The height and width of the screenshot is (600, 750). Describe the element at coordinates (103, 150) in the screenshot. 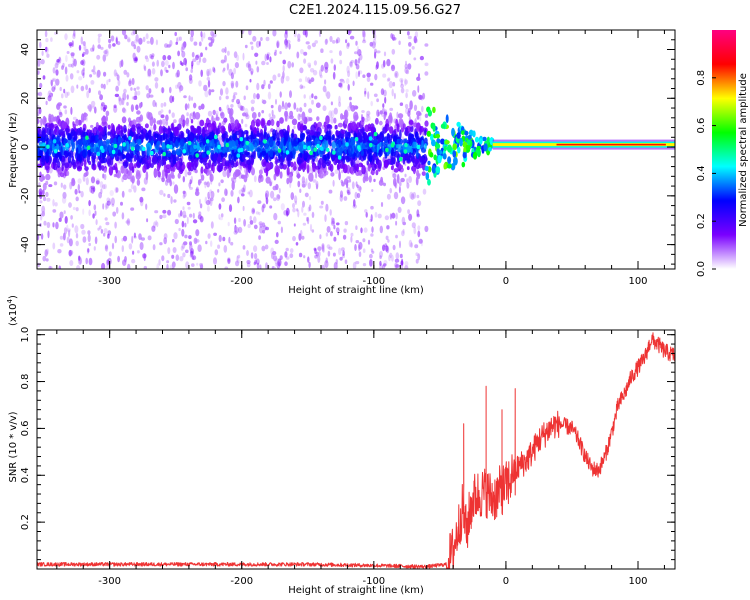

I see `spectrogram-peak-cell` at that location.